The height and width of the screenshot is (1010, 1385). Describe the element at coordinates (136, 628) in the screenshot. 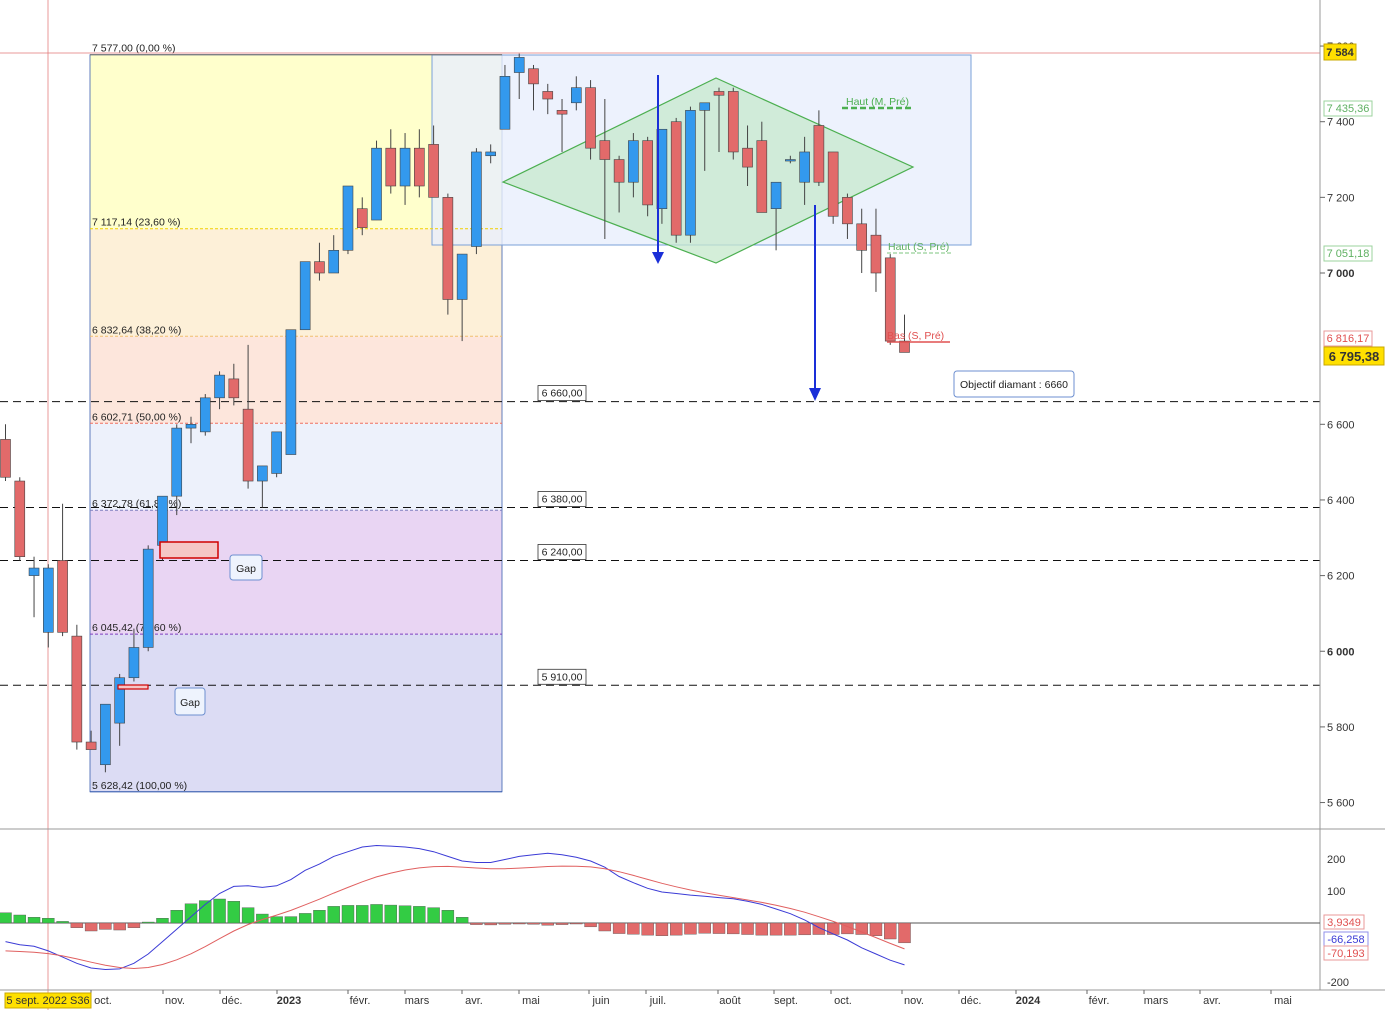

I see `fib-label: 6 045,42 (78,60 %)` at that location.